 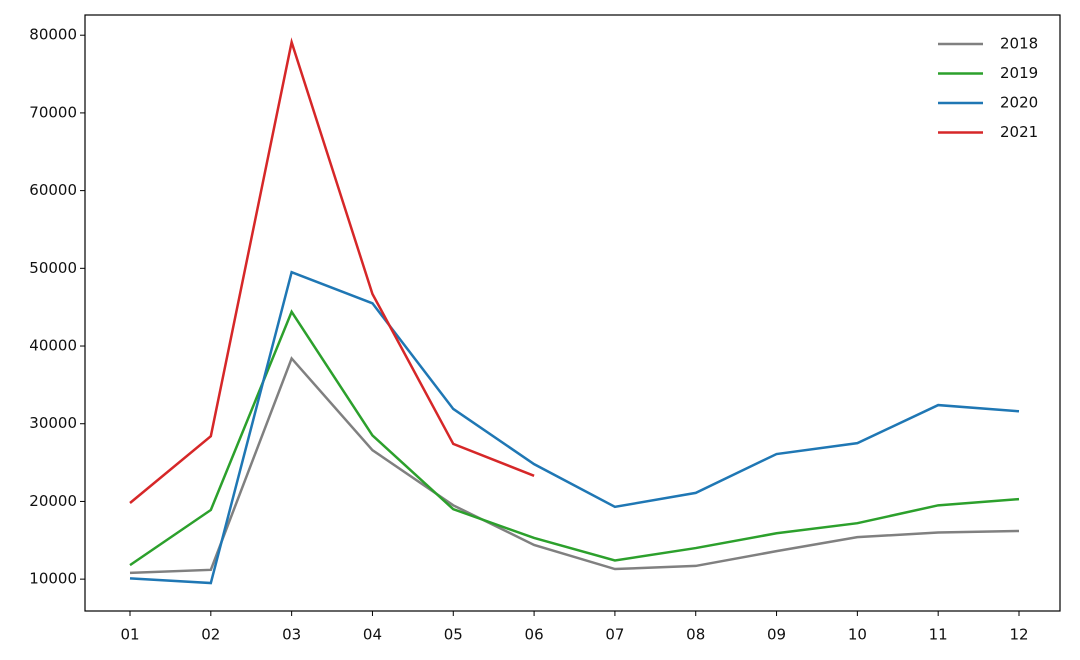 What do you see at coordinates (1019, 103) in the screenshot?
I see `legend-label: 2020` at bounding box center [1019, 103].